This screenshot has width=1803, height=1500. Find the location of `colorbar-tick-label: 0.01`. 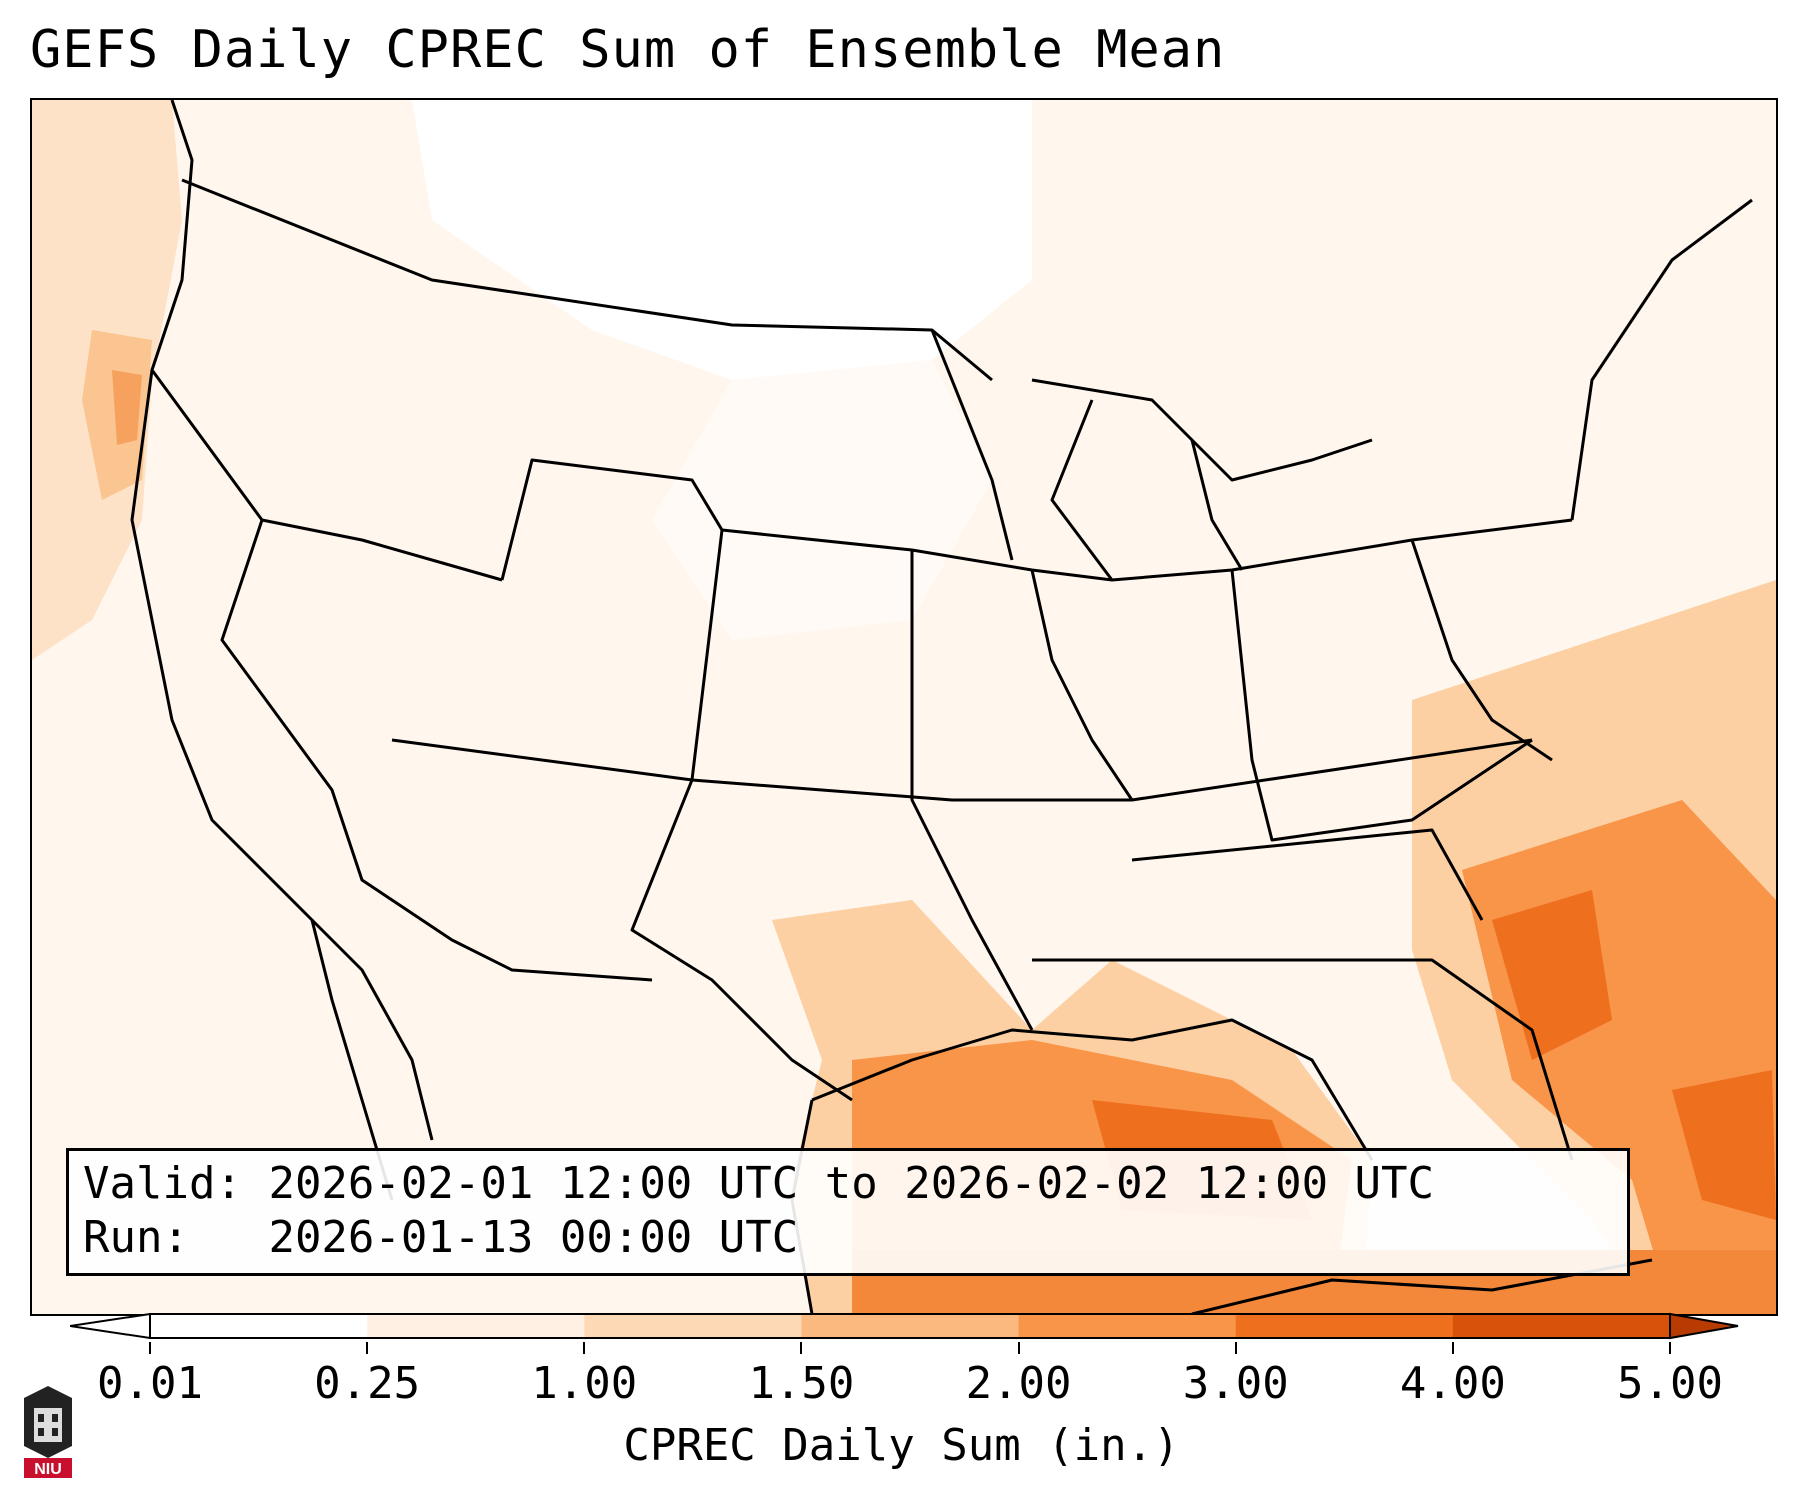

colorbar-tick-label: 0.01 is located at coordinates (150, 1383).